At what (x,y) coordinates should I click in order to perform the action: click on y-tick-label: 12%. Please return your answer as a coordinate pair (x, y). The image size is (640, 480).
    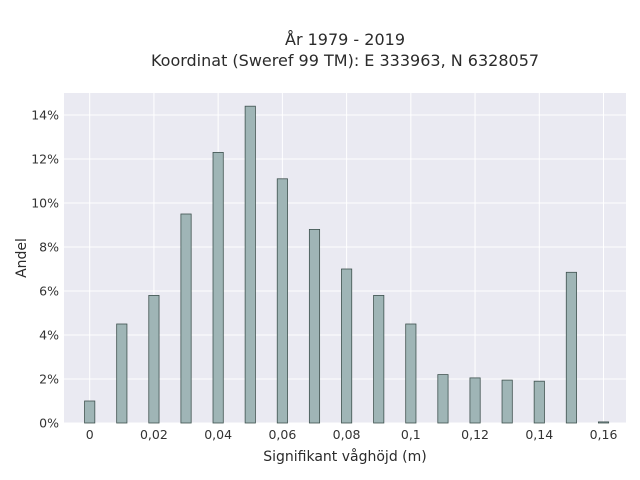
    Looking at the image, I should click on (45, 159).